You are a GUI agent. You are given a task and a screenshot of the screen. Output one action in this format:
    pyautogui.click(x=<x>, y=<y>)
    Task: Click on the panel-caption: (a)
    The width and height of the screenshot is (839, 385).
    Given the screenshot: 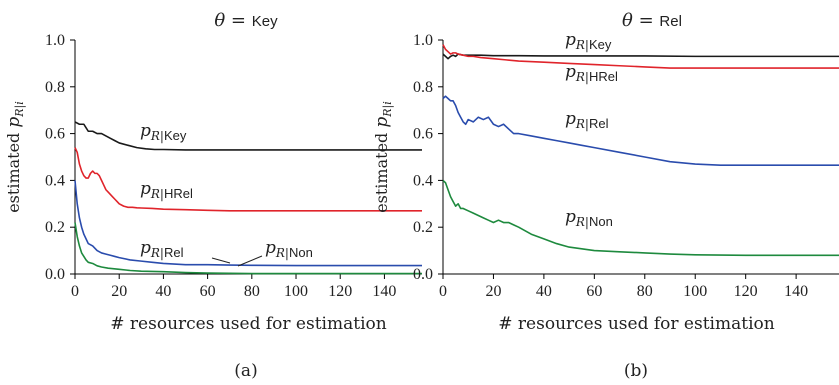 What is the action you would take?
    pyautogui.click(x=245, y=371)
    